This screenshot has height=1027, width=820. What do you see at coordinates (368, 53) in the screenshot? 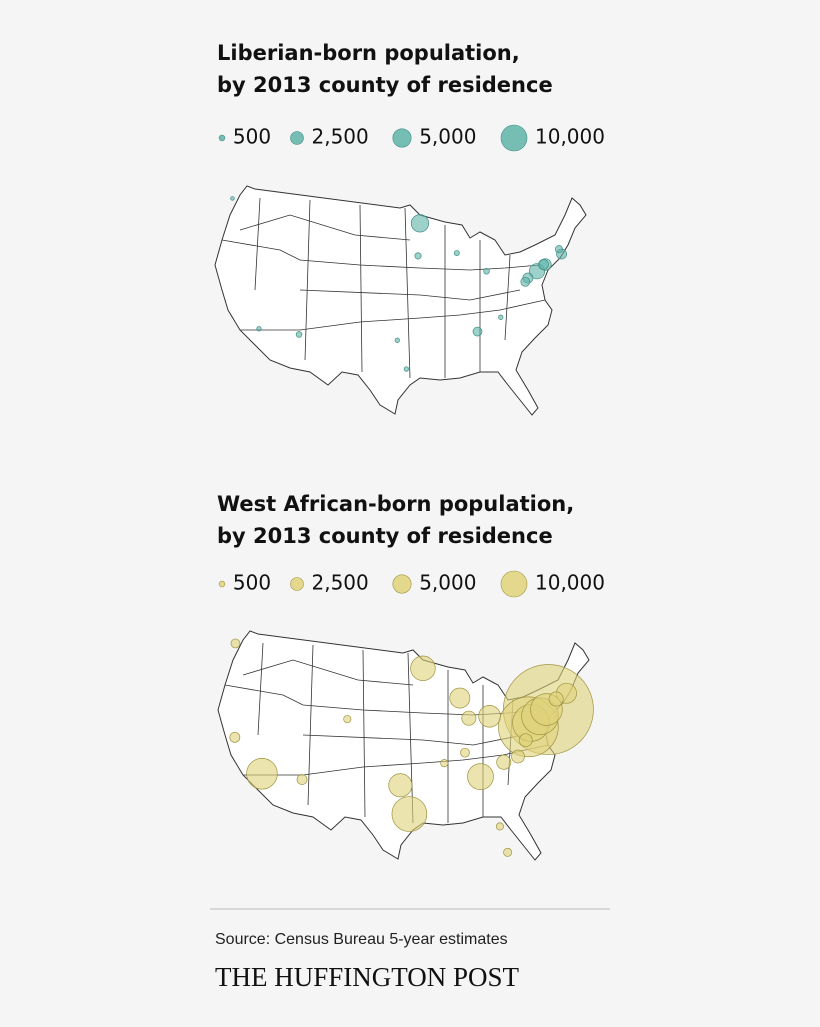
I see `map-title: Liberian-born population,` at bounding box center [368, 53].